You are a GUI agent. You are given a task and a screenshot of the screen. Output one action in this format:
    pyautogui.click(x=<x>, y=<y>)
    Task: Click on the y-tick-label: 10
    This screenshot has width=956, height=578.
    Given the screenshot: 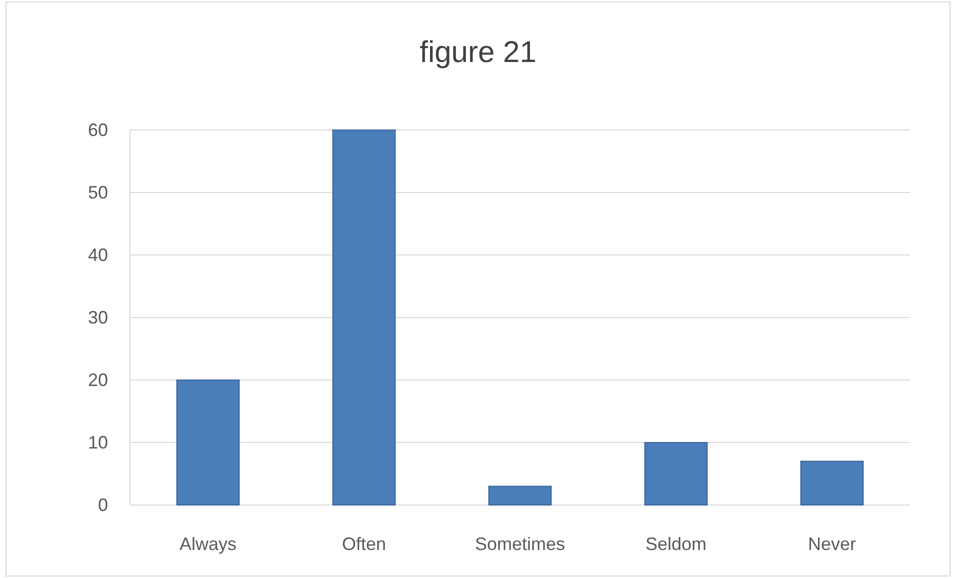 What is the action you would take?
    pyautogui.click(x=98, y=442)
    